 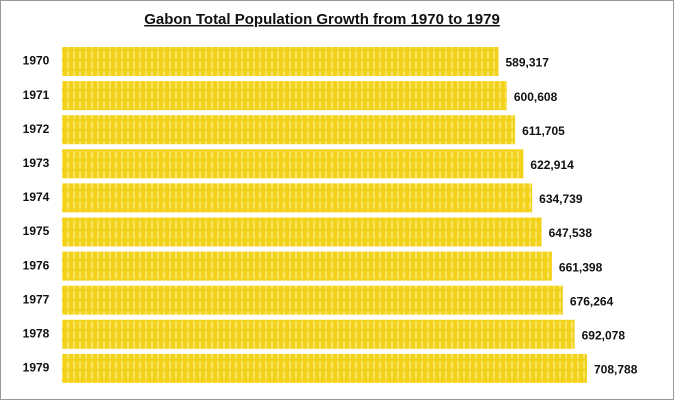 What do you see at coordinates (36, 368) in the screenshot?
I see `y-tick-label: 1979` at bounding box center [36, 368].